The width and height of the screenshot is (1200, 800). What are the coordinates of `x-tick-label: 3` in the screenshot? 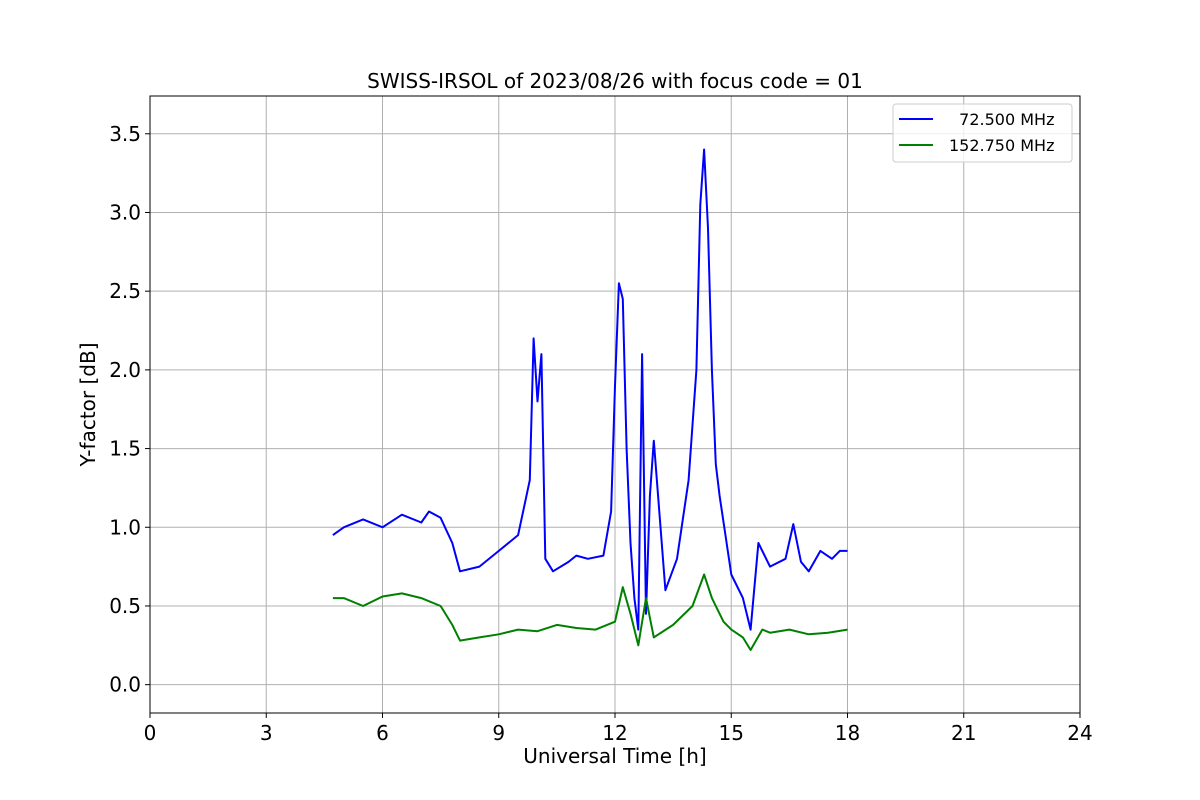 It's located at (266, 733).